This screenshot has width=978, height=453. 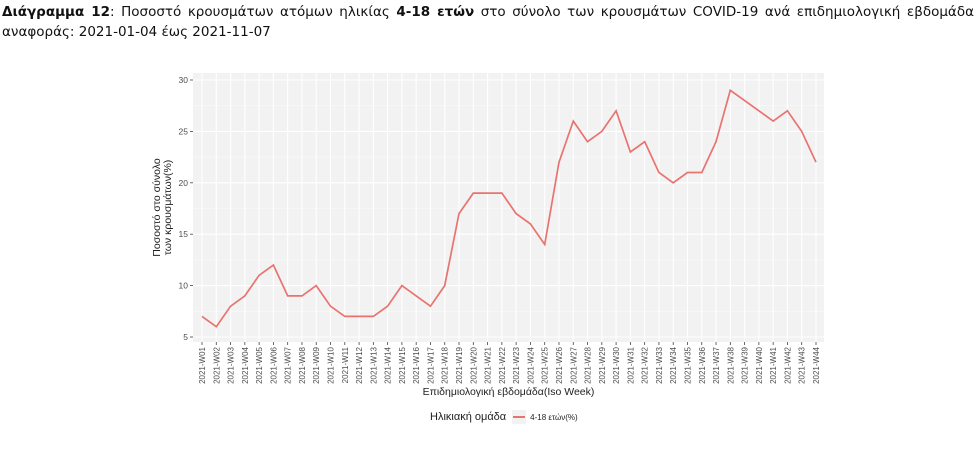 I want to click on x-tick-label: 2021-W04, so click(x=245, y=364).